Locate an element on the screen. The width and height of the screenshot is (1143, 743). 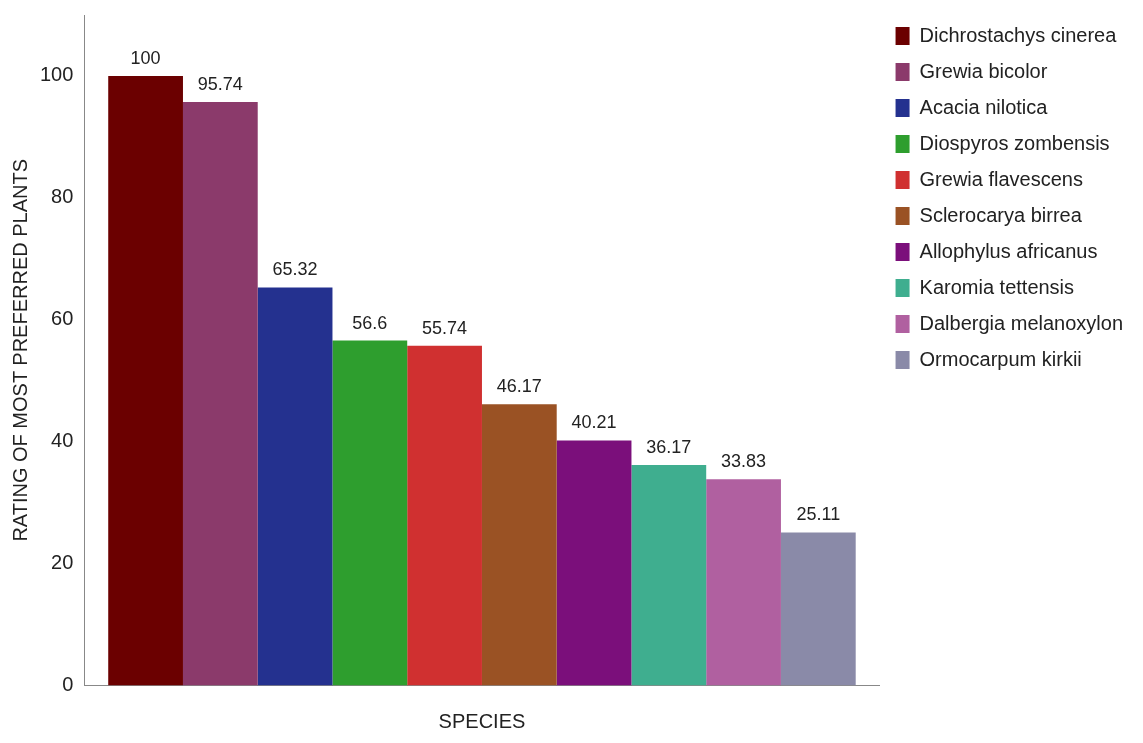
legend-label: Dalbergia melanoxylon is located at coordinates (1021, 322).